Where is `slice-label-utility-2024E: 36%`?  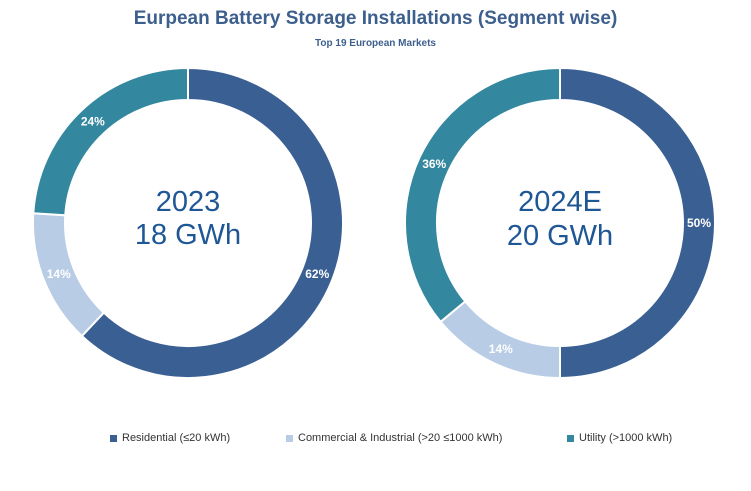
slice-label-utility-2024E: 36% is located at coordinates (434, 164).